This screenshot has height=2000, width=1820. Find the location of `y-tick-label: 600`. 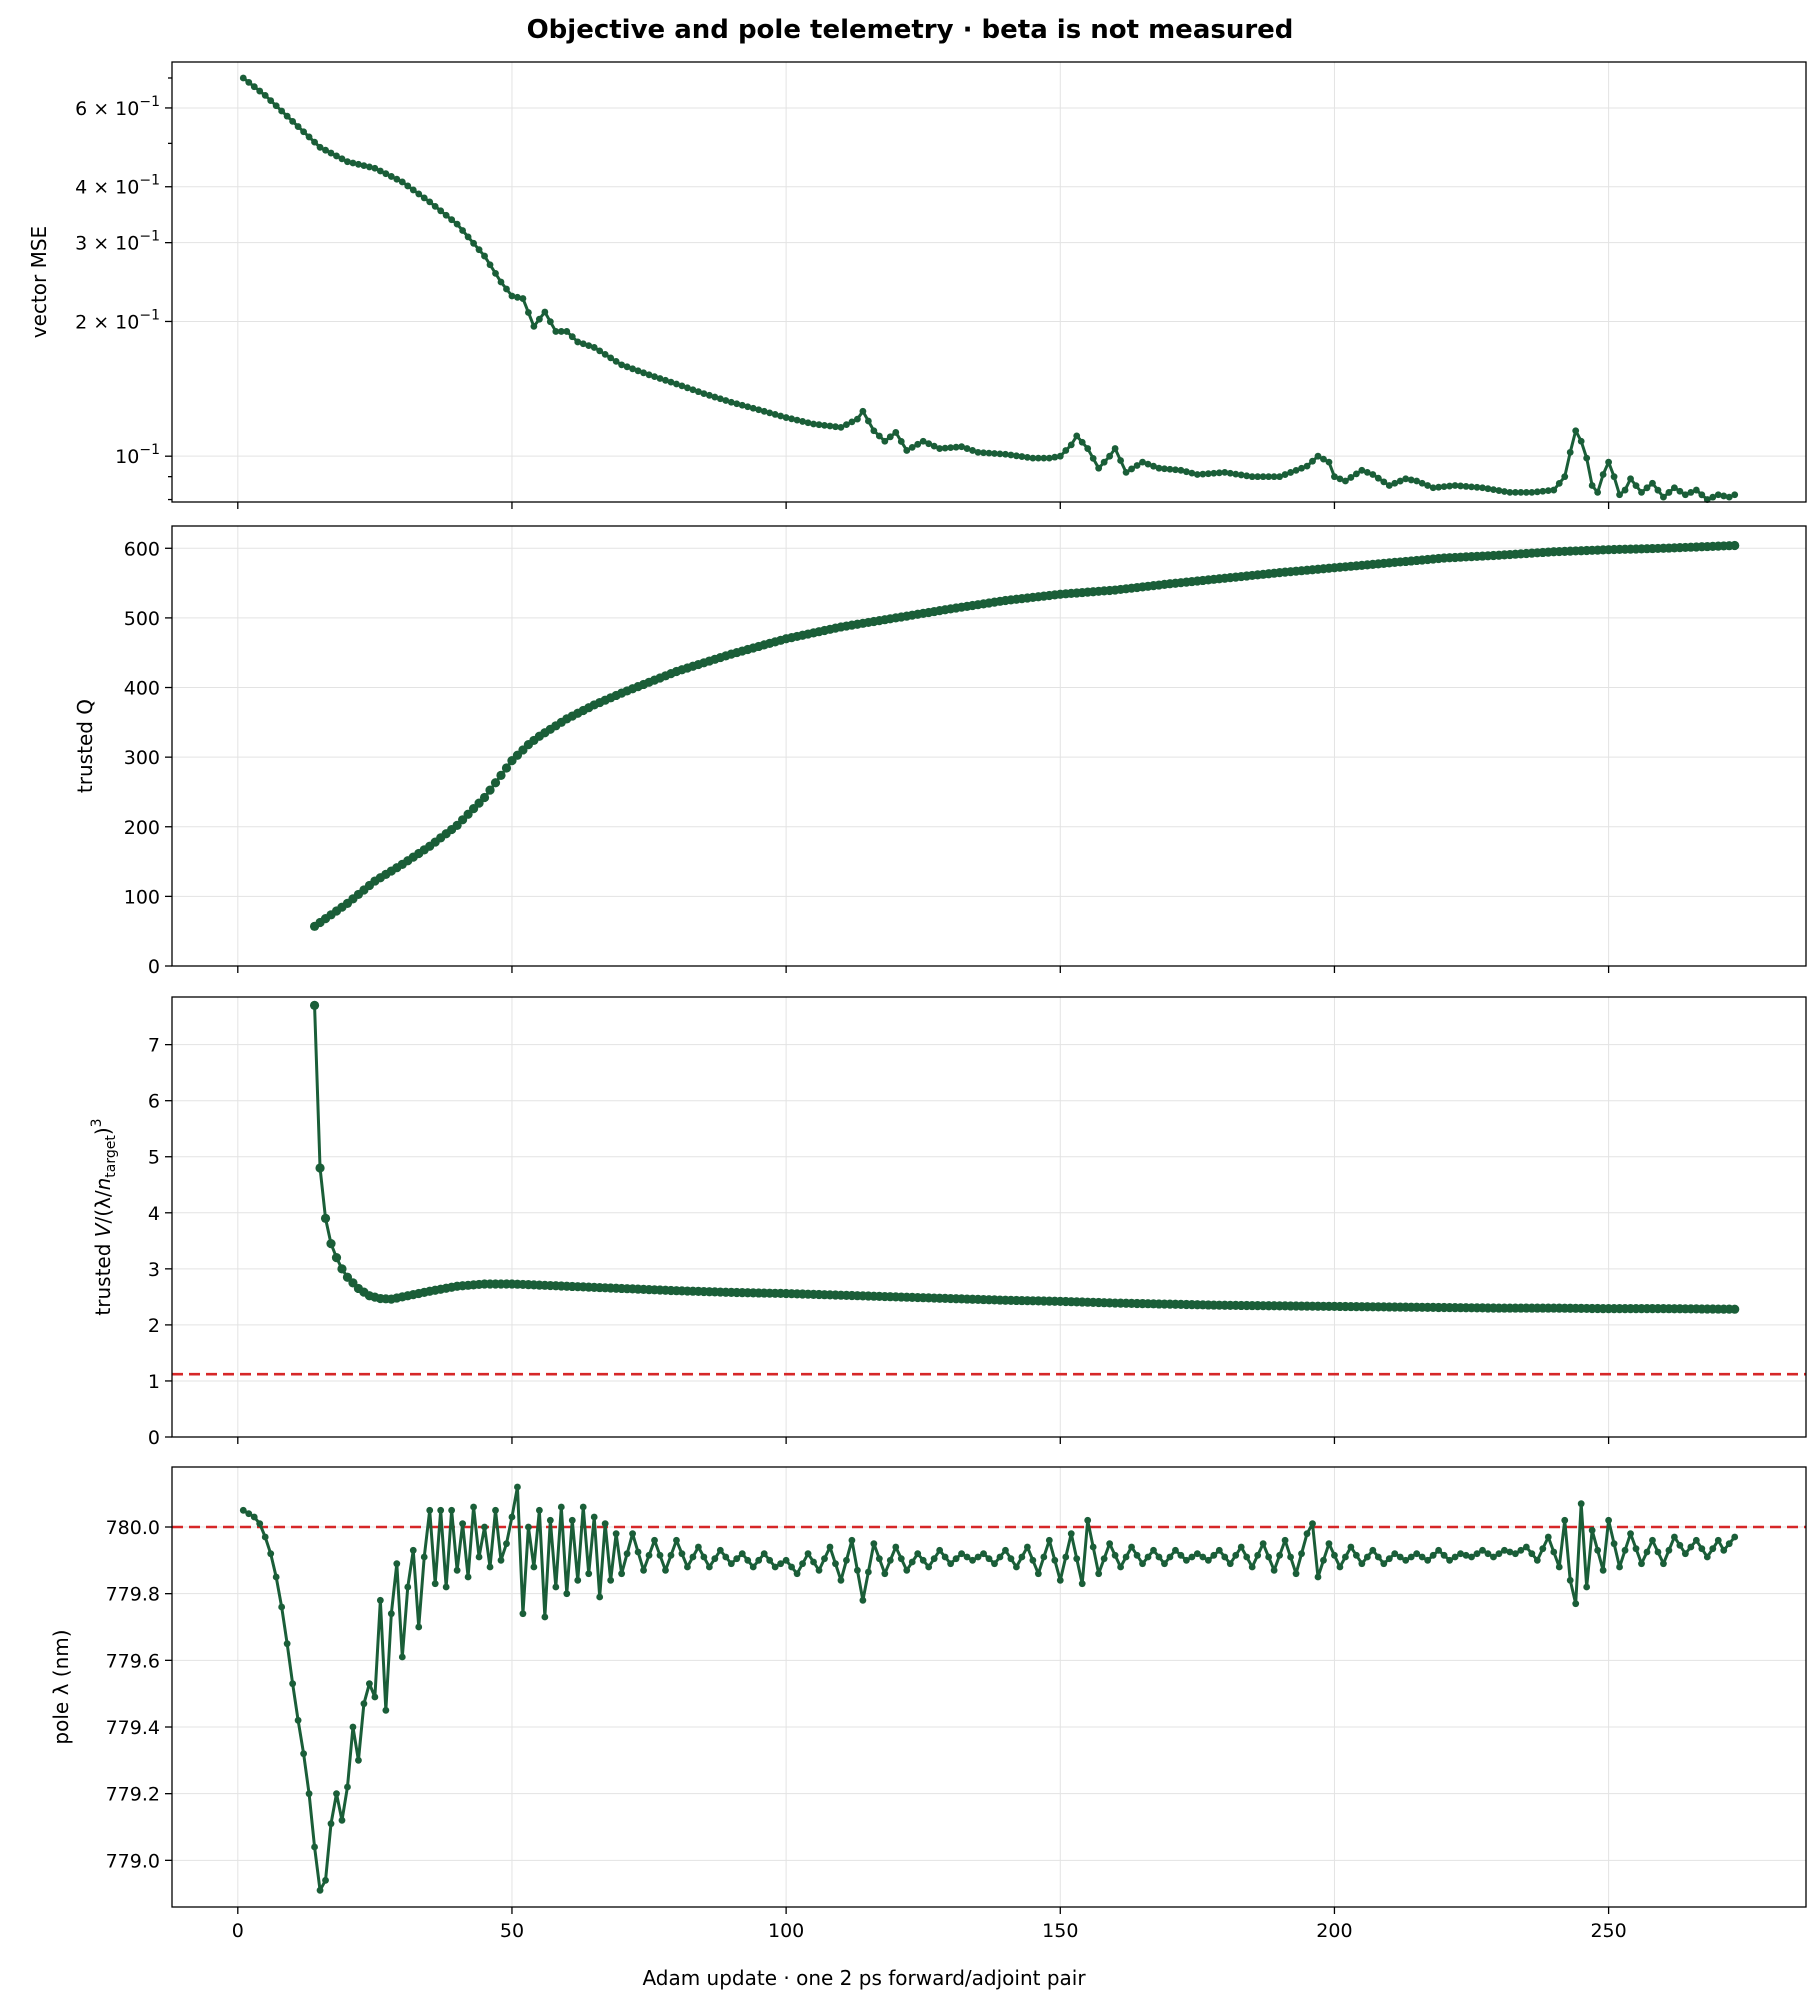

y-tick-label: 600 is located at coordinates (142, 549).